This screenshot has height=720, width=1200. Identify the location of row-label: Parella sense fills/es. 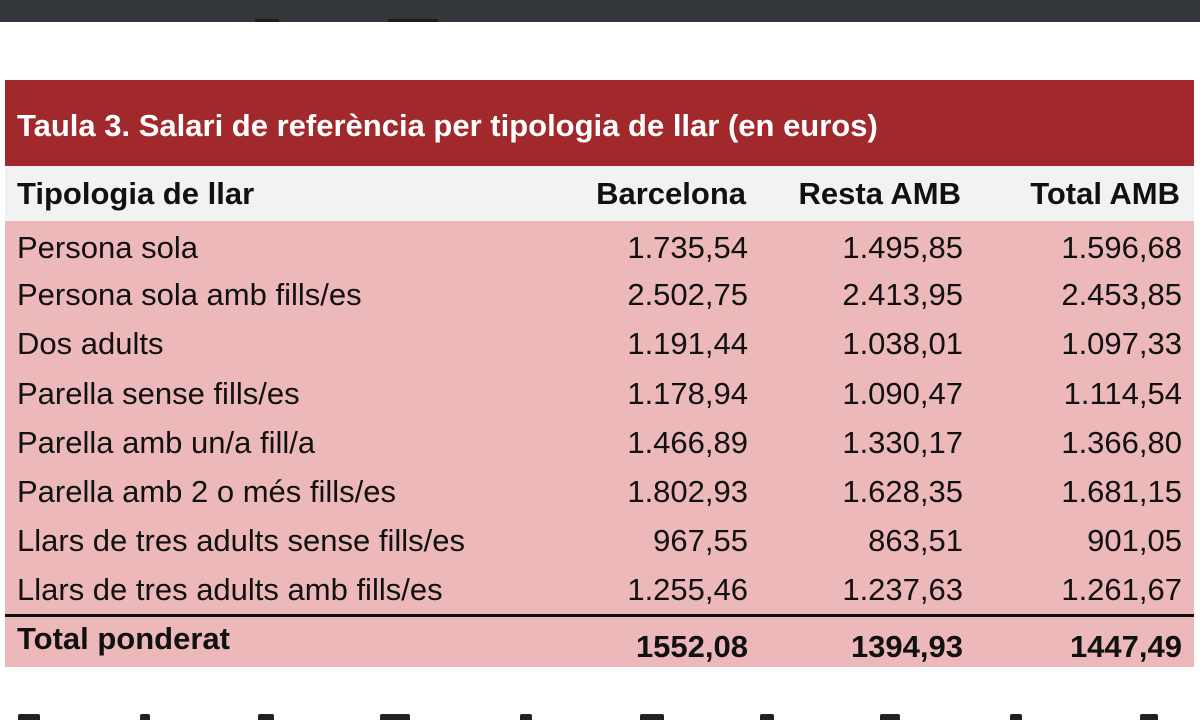
(158, 393).